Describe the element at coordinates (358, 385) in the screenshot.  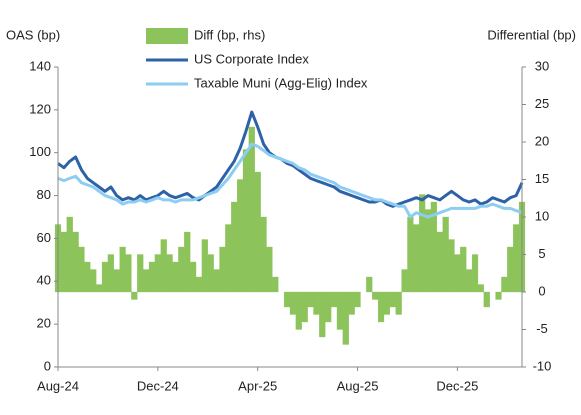
I see `x-tick-label: Aug-25` at that location.